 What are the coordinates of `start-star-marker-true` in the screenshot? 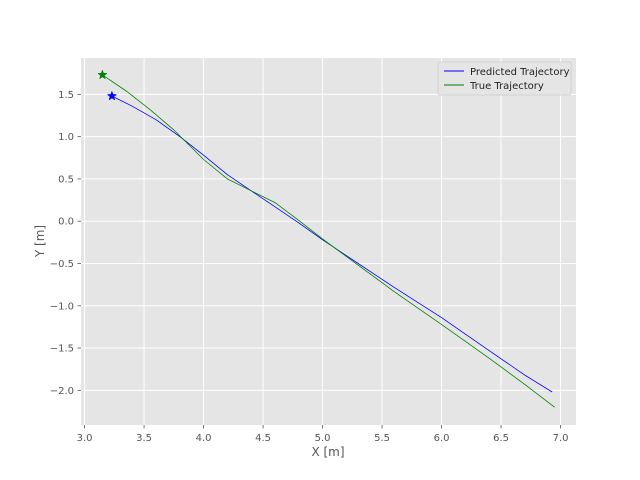 It's located at (102, 74).